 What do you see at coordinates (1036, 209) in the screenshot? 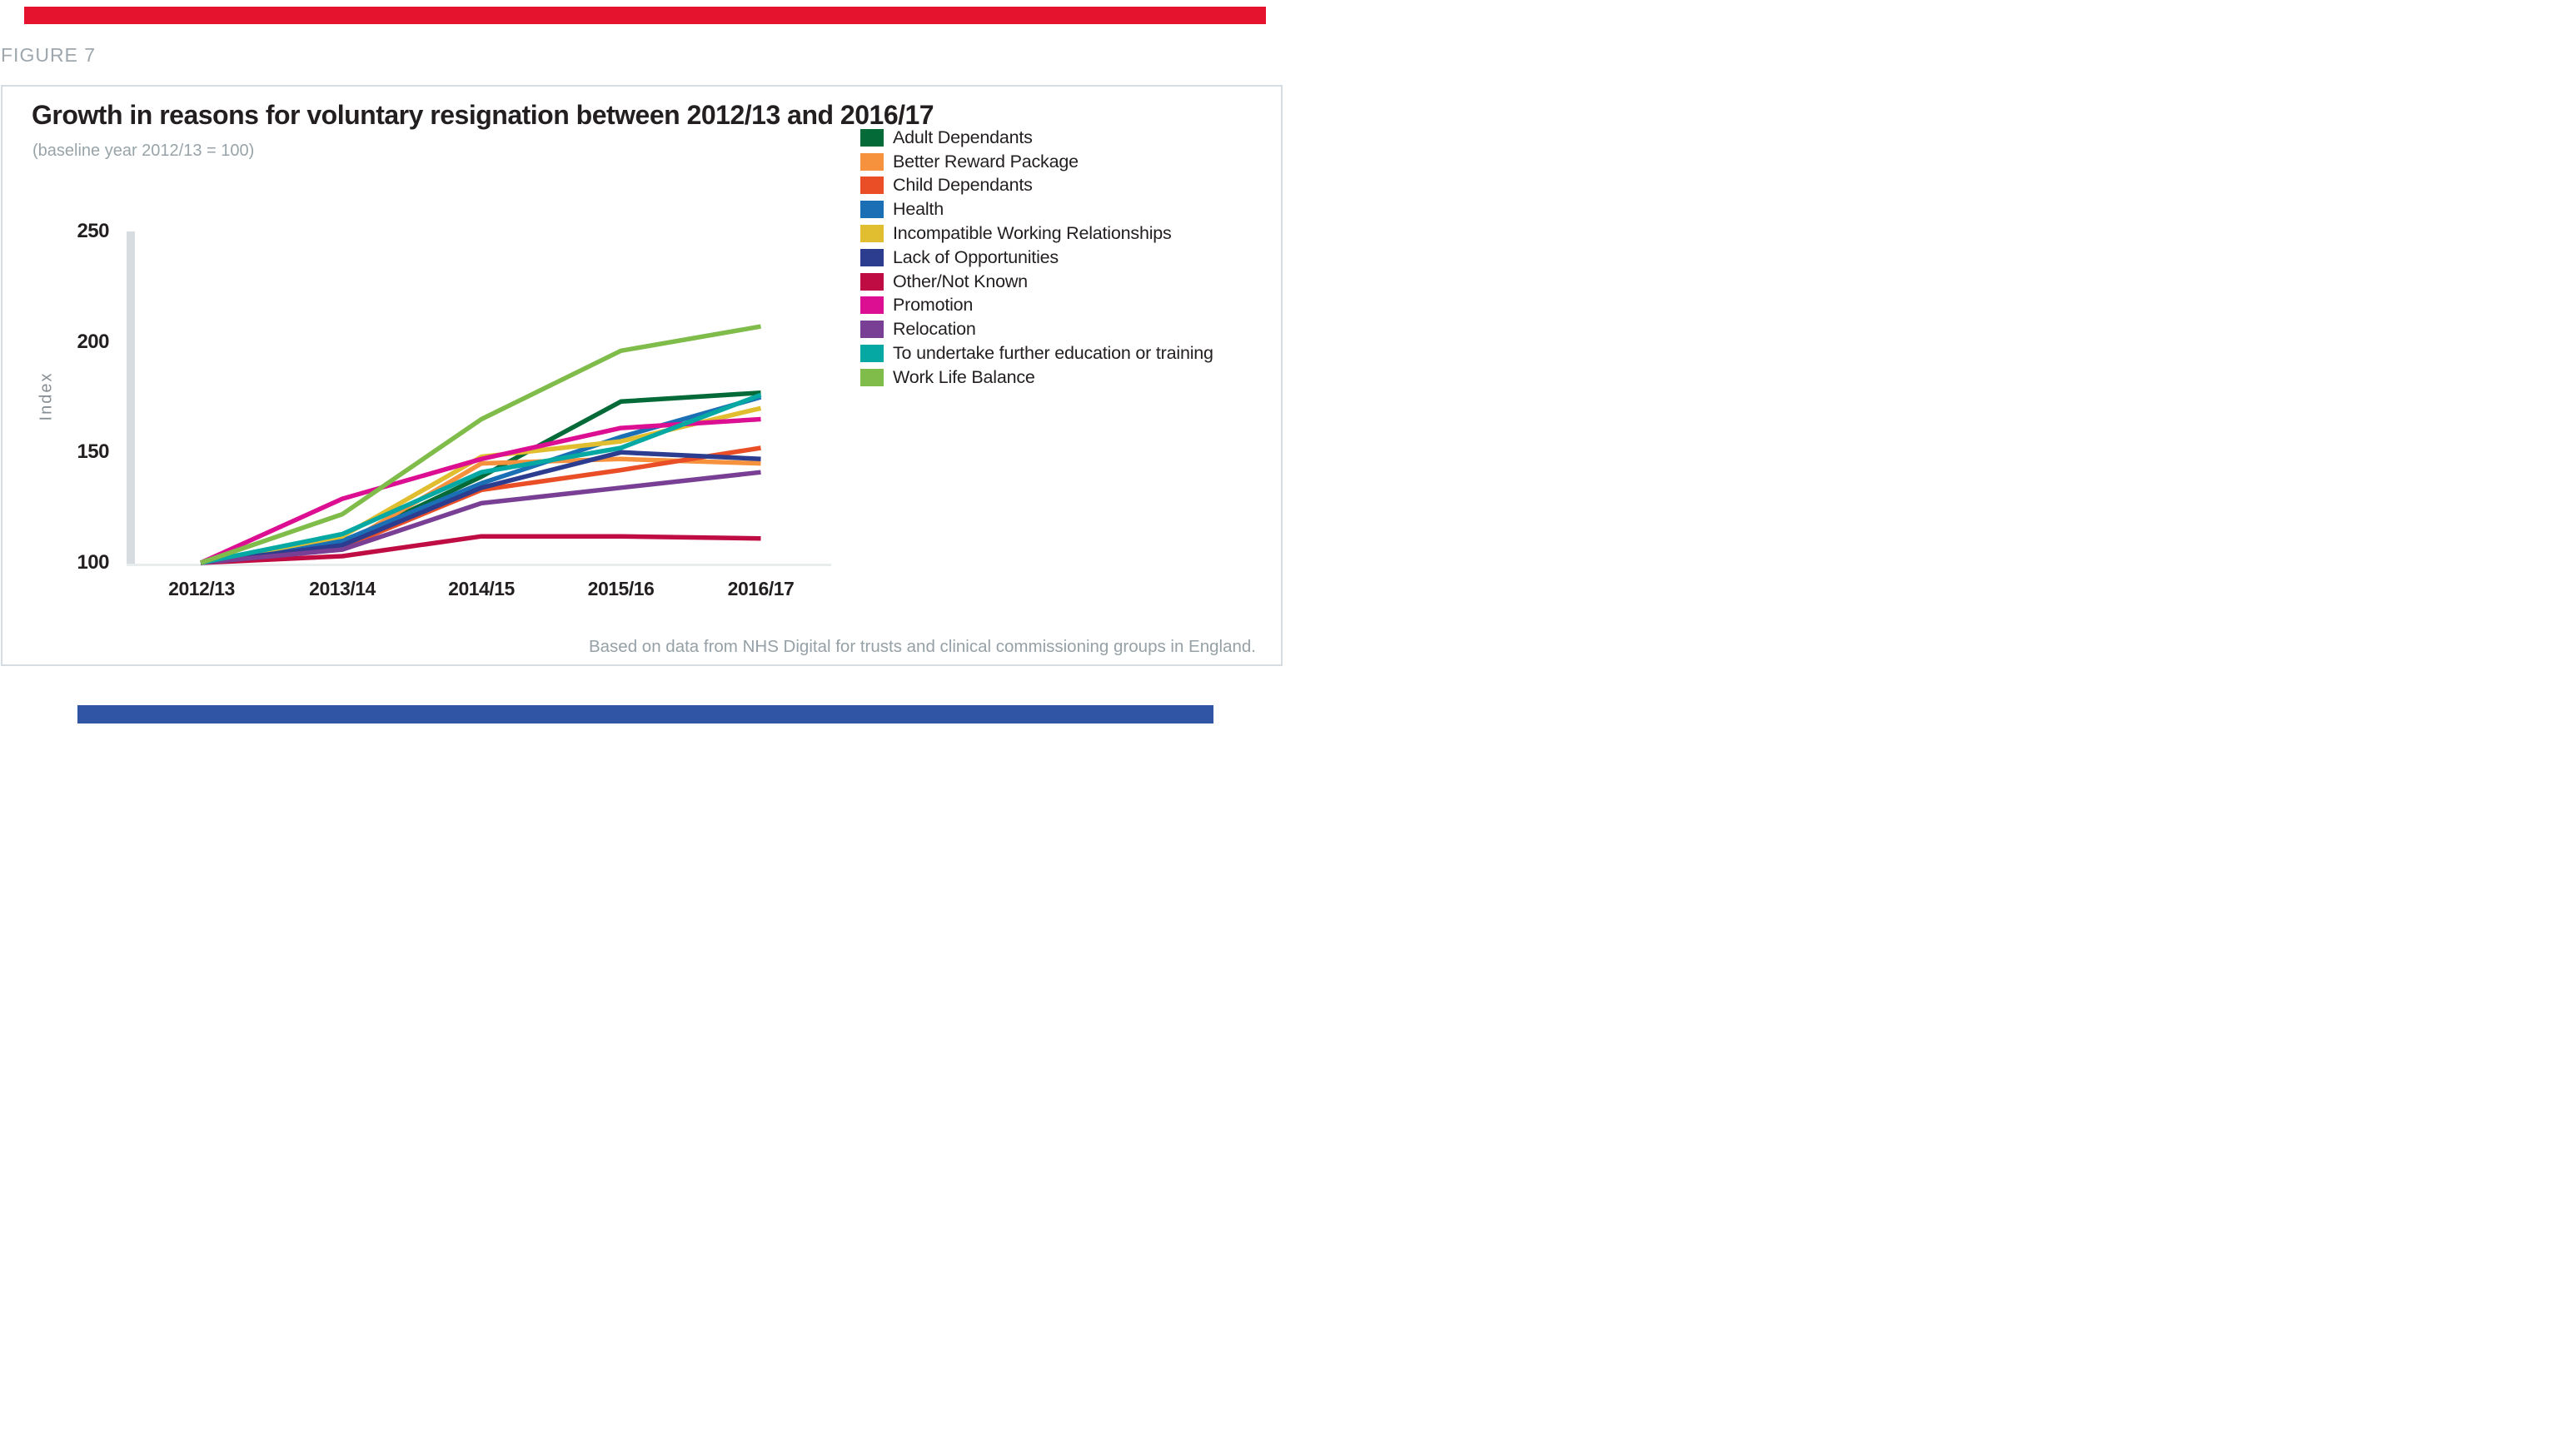
I see `legend-item: Health` at bounding box center [1036, 209].